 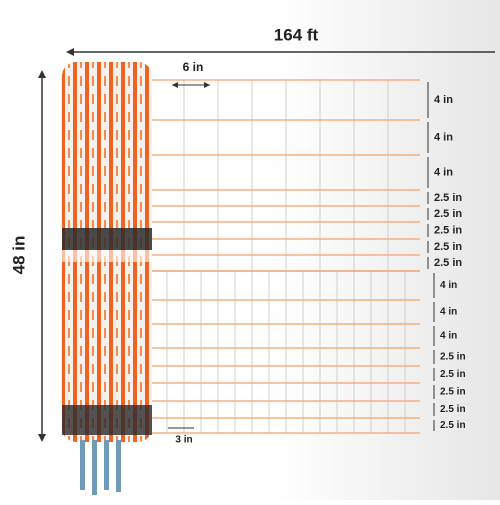 What do you see at coordinates (183, 440) in the screenshot?
I see `bottom-mesh-label: 3 in` at bounding box center [183, 440].